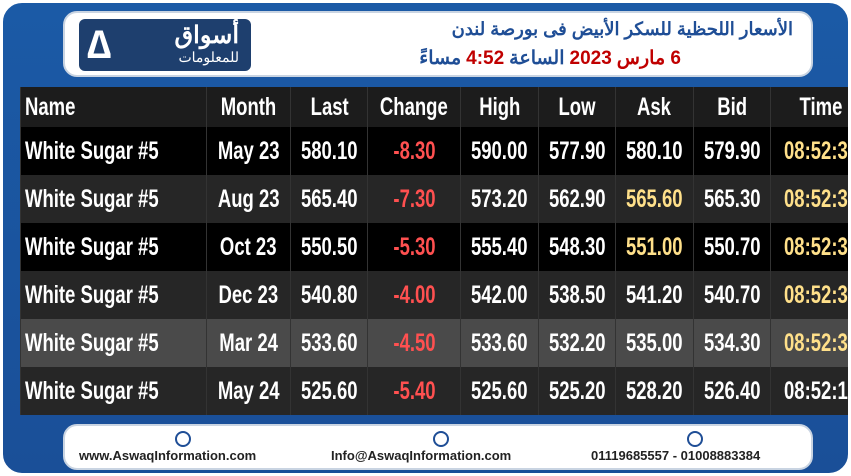 The width and height of the screenshot is (851, 476). I want to click on cell-text: -5.40, so click(414, 390).